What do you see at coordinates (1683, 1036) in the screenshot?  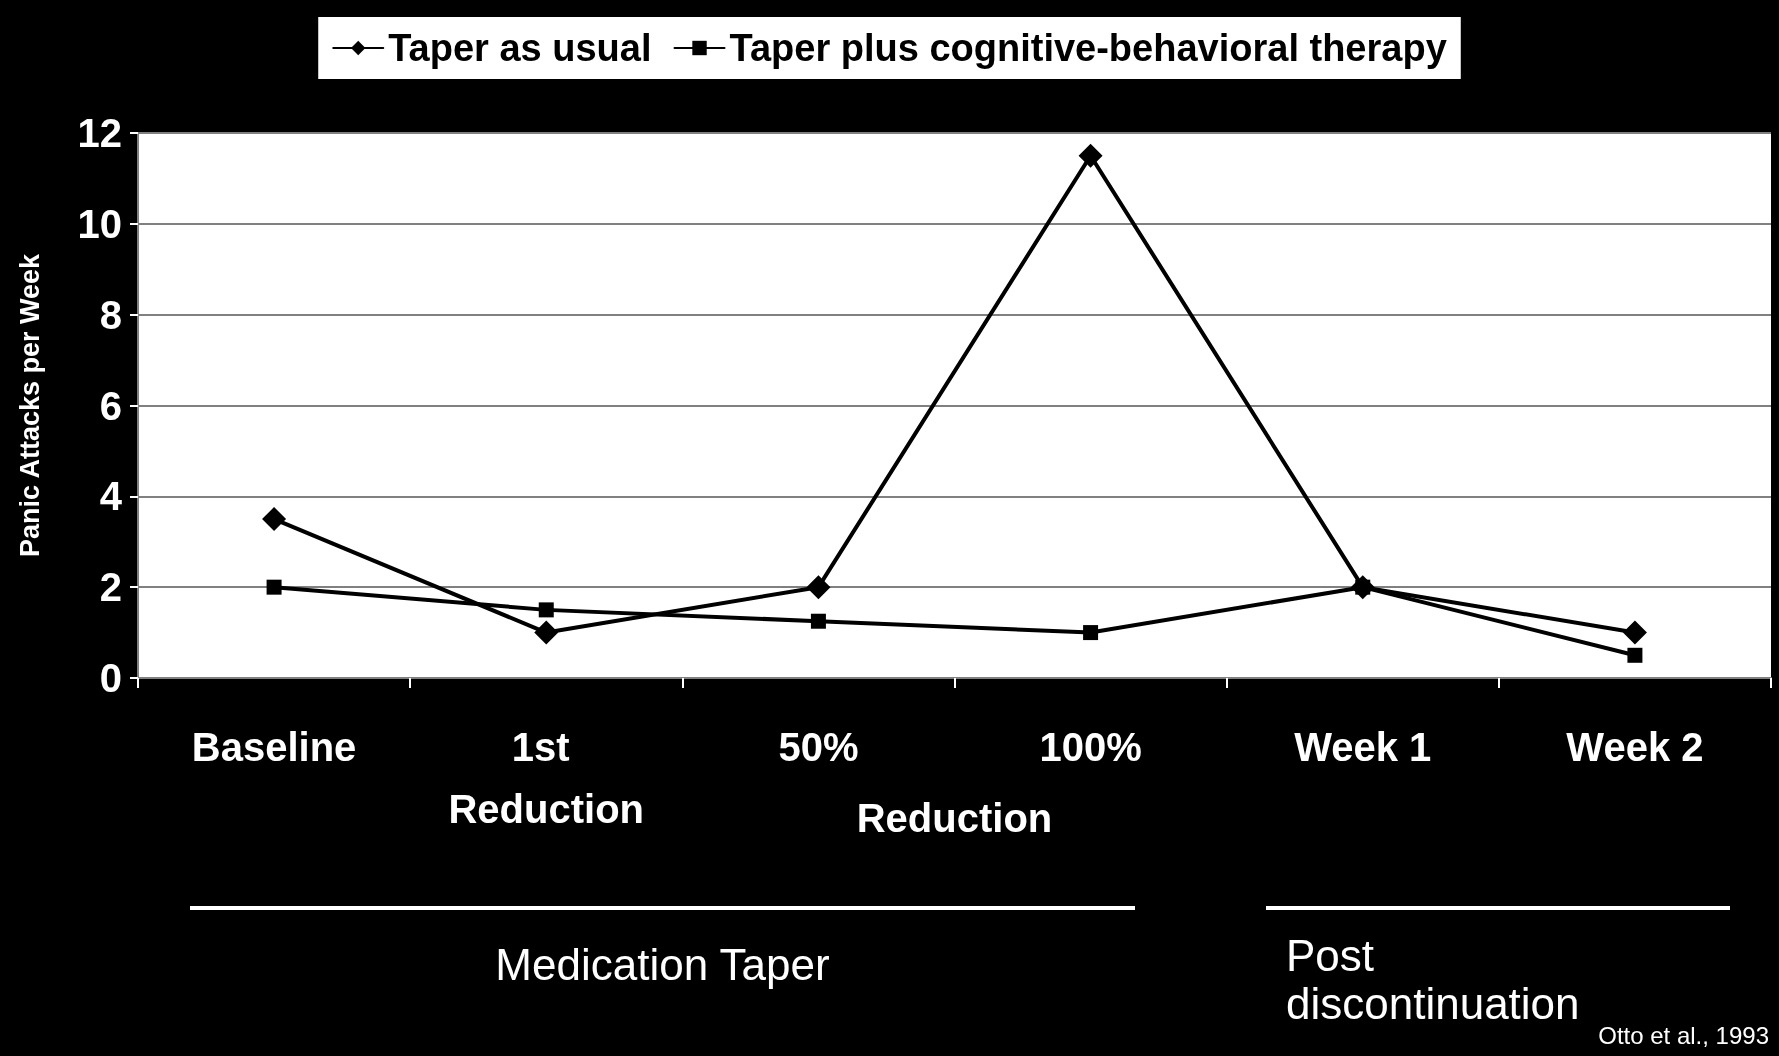 I see `text: Otto et al., 1993` at bounding box center [1683, 1036].